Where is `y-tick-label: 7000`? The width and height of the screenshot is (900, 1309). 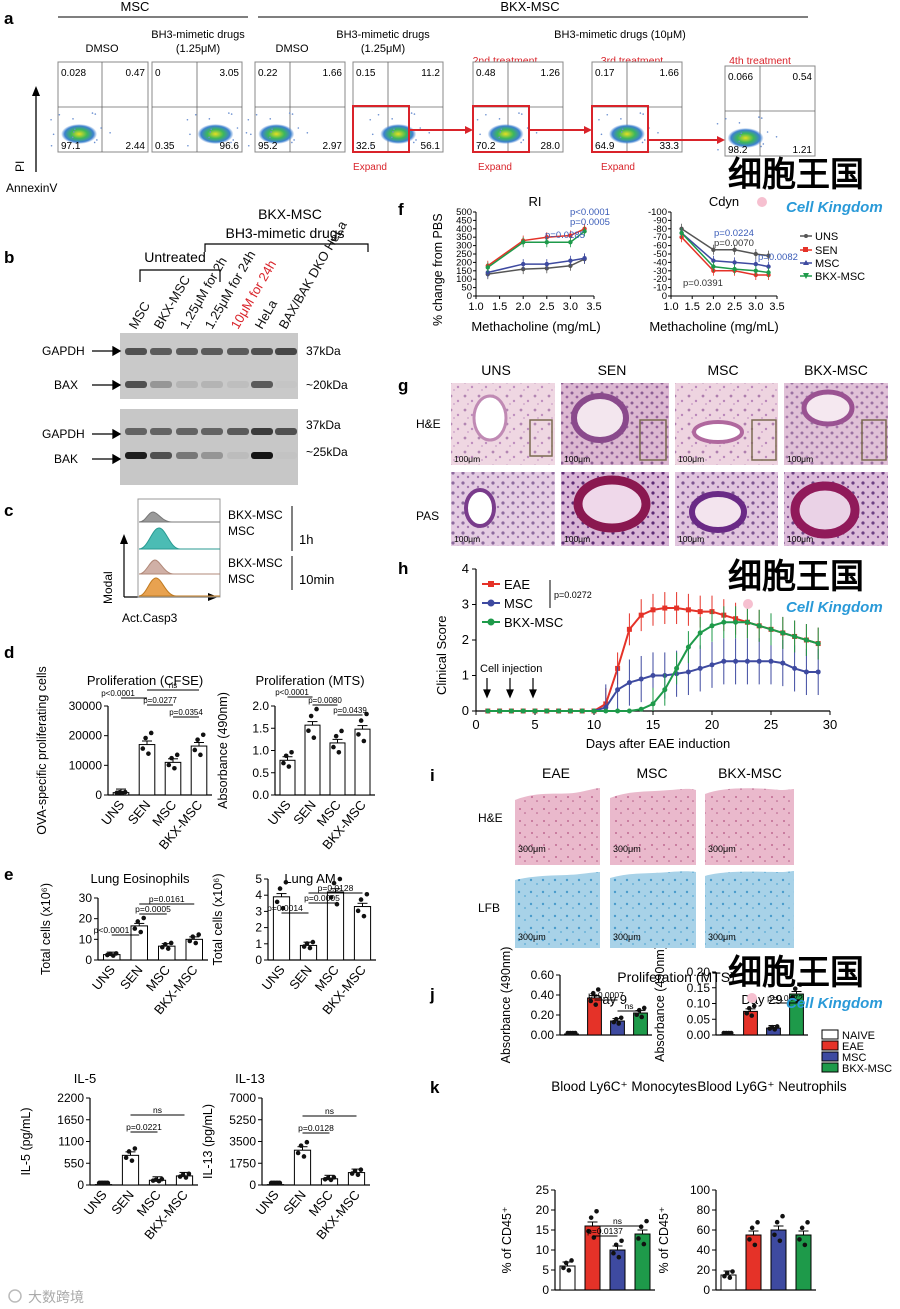
y-tick-label: 7000 is located at coordinates (242, 1098).